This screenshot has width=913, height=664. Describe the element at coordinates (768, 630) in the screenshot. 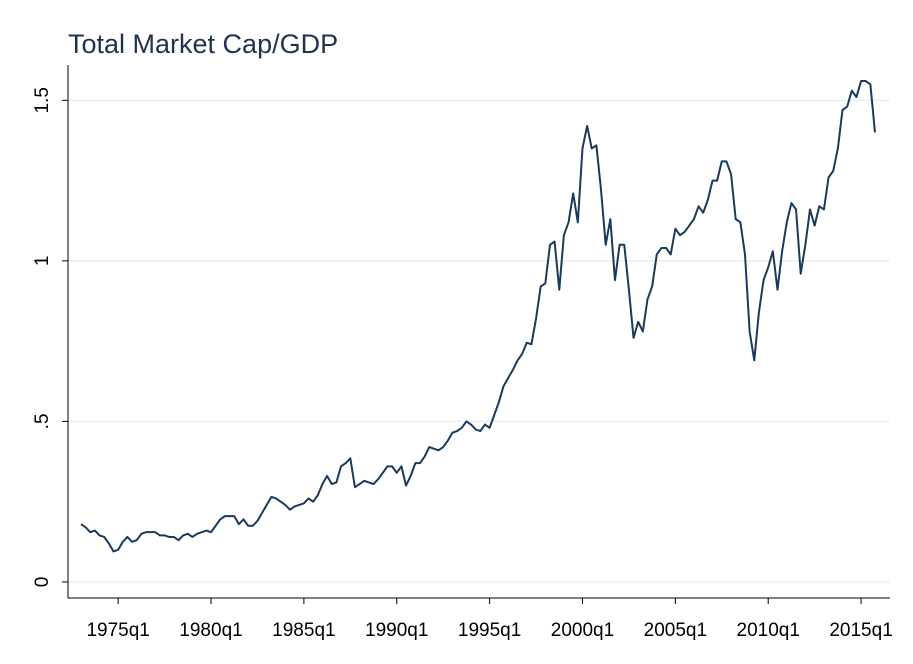

I see `x-tick-label: 2010q1` at that location.